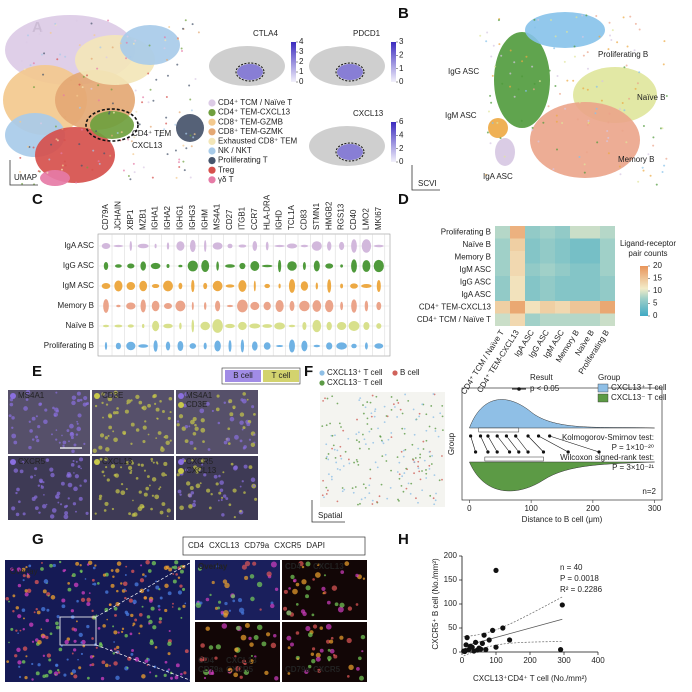  What do you see at coordinates (243, 376) in the screenshot?
I see `legend-swatch` at bounding box center [243, 376].